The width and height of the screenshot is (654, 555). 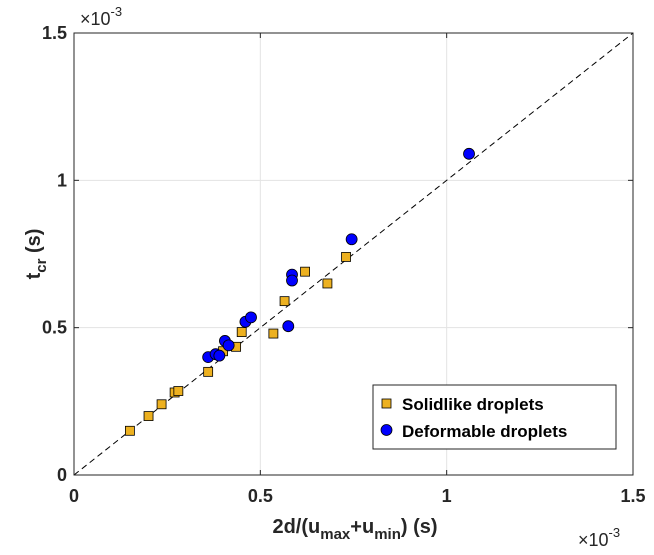 I want to click on legend-label-deformable: Deformable droplets, so click(x=484, y=431).